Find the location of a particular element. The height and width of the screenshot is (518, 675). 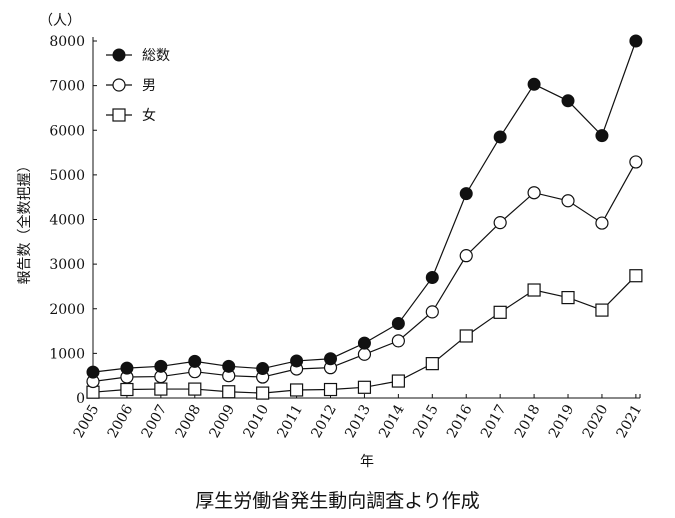

x-tick-label: 2011 is located at coordinates (290, 421).